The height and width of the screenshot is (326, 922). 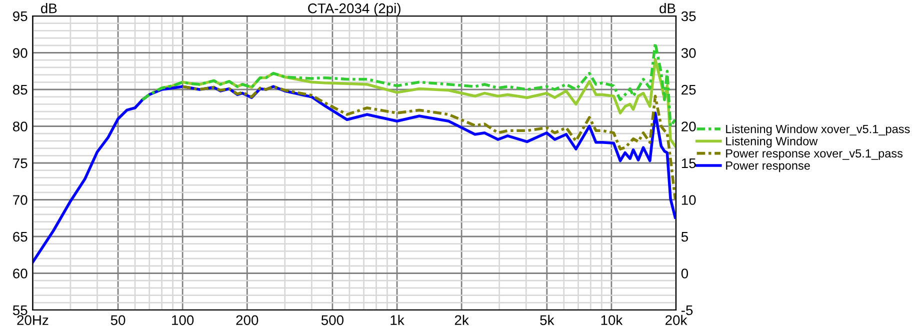 What do you see at coordinates (688, 53) in the screenshot?
I see `y2-tick-label: 30` at bounding box center [688, 53].